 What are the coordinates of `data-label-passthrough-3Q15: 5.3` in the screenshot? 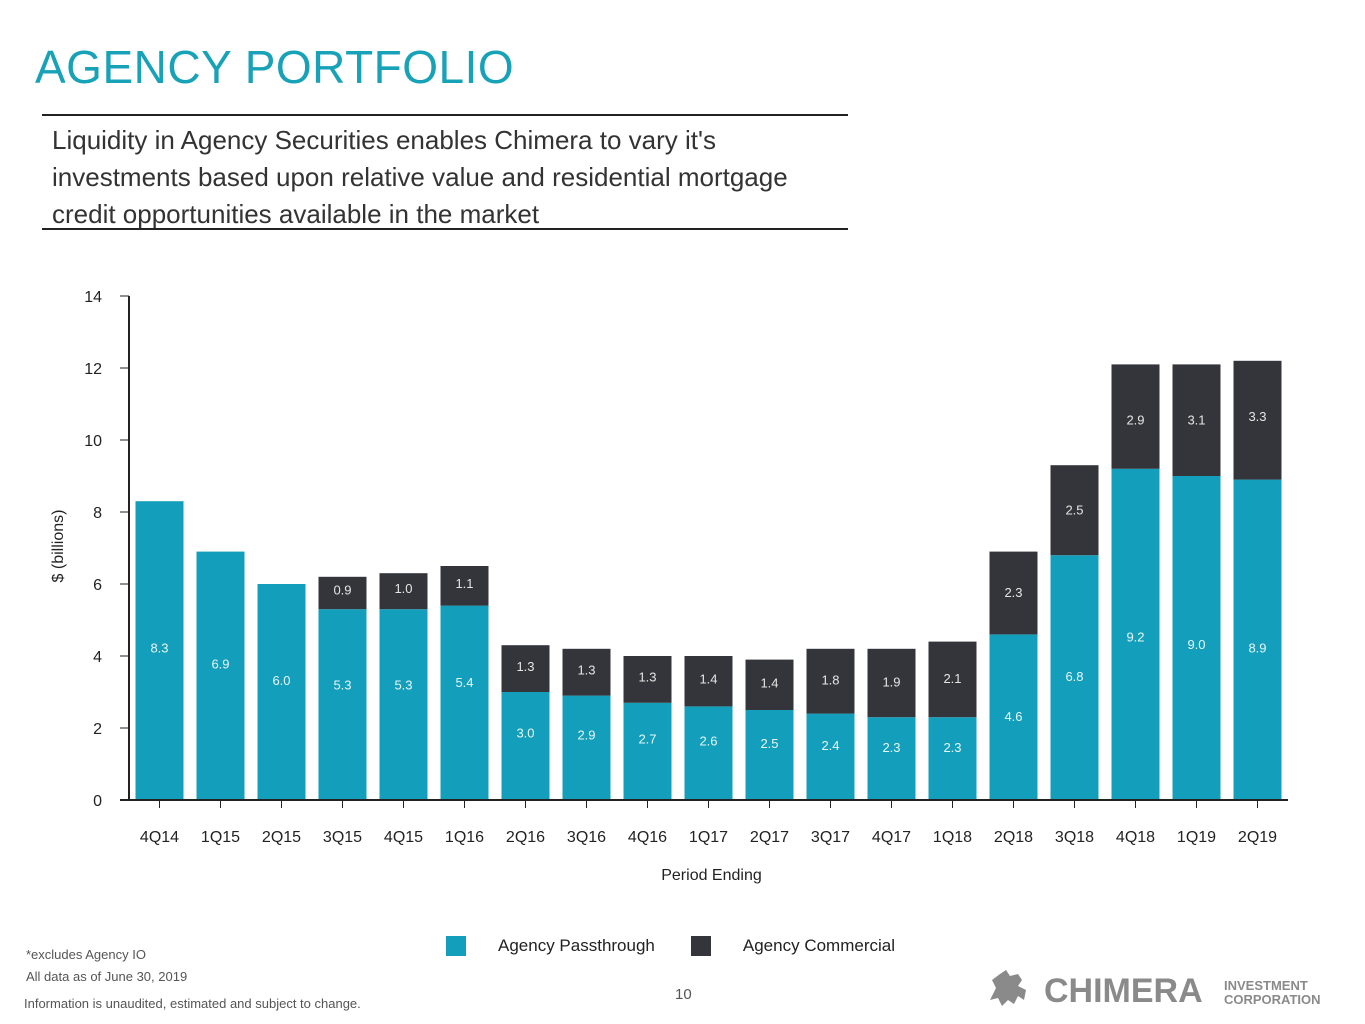 It's located at (342, 684).